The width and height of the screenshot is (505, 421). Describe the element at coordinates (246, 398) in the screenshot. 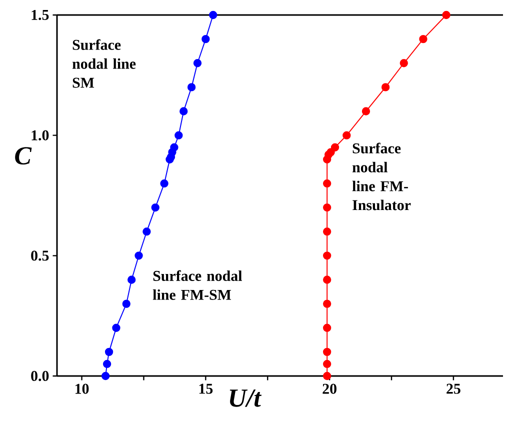

I see `x-axis-title: U/t` at that location.